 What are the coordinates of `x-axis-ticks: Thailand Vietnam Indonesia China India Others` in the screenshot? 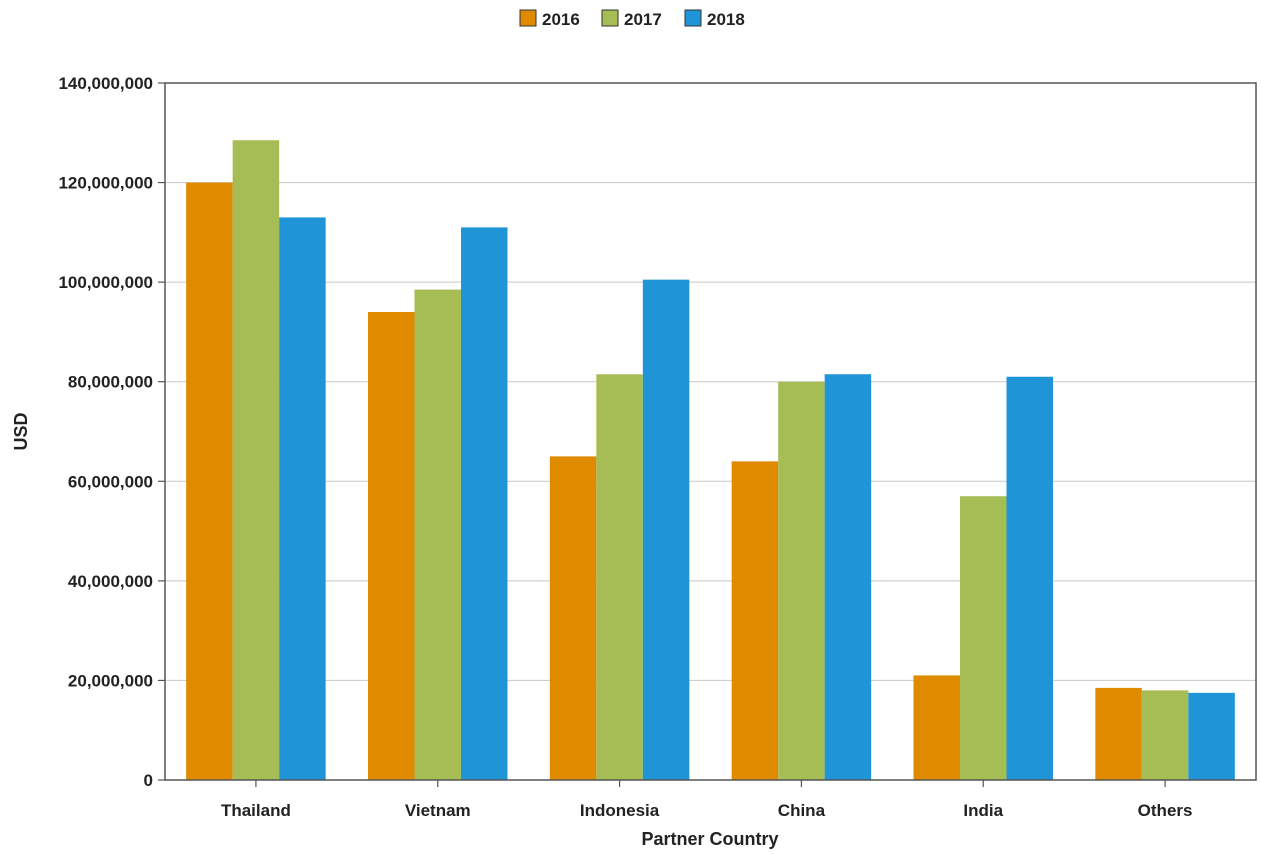 It's located at (707, 800).